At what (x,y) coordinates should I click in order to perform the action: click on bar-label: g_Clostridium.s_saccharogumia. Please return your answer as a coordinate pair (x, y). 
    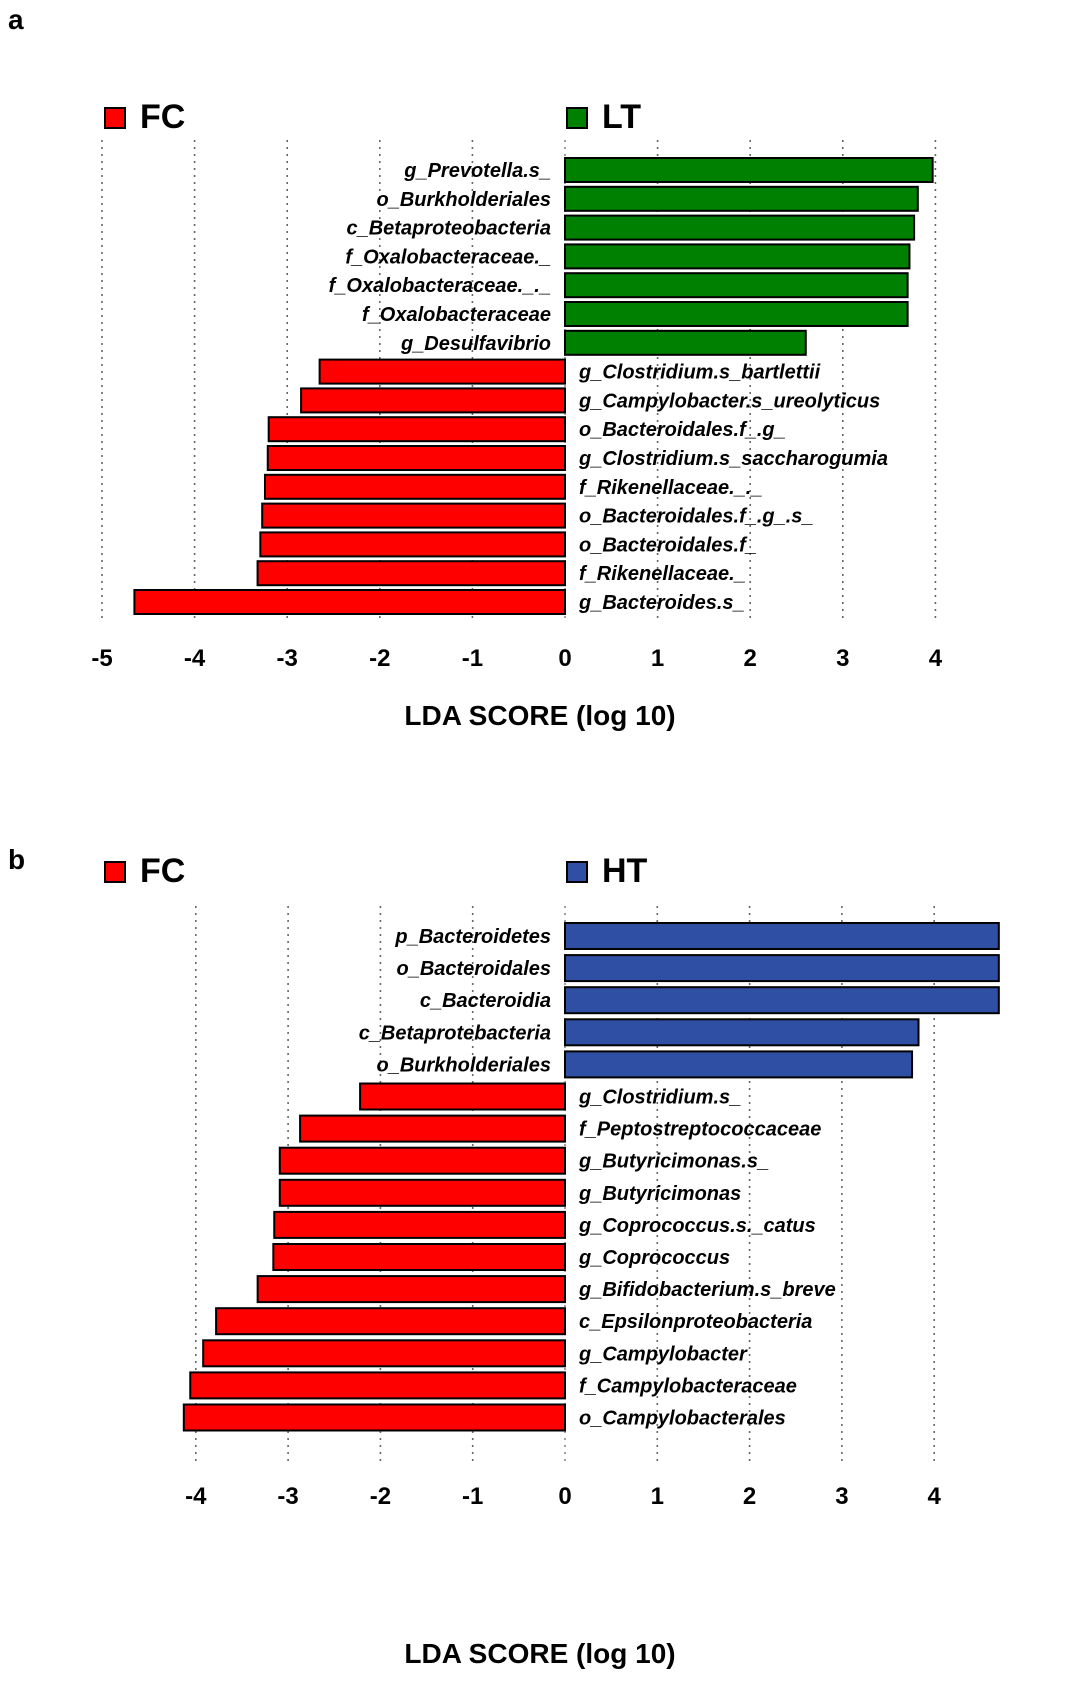
    Looking at the image, I should click on (733, 459).